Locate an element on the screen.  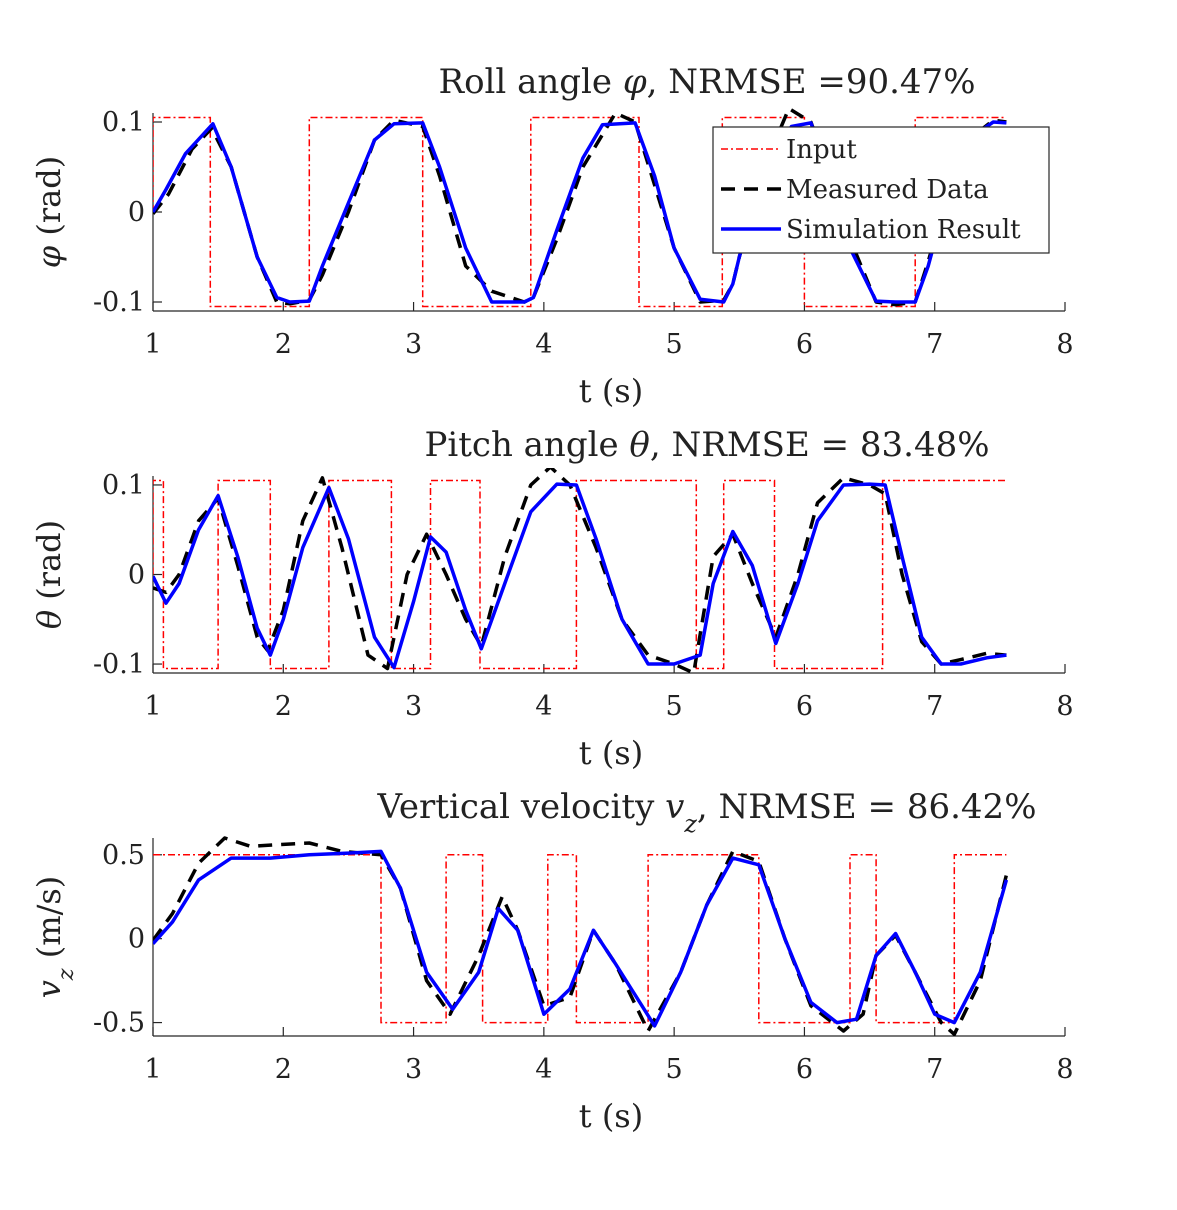
legend: Input Measured Data Simulation Result is located at coordinates (881, 190).